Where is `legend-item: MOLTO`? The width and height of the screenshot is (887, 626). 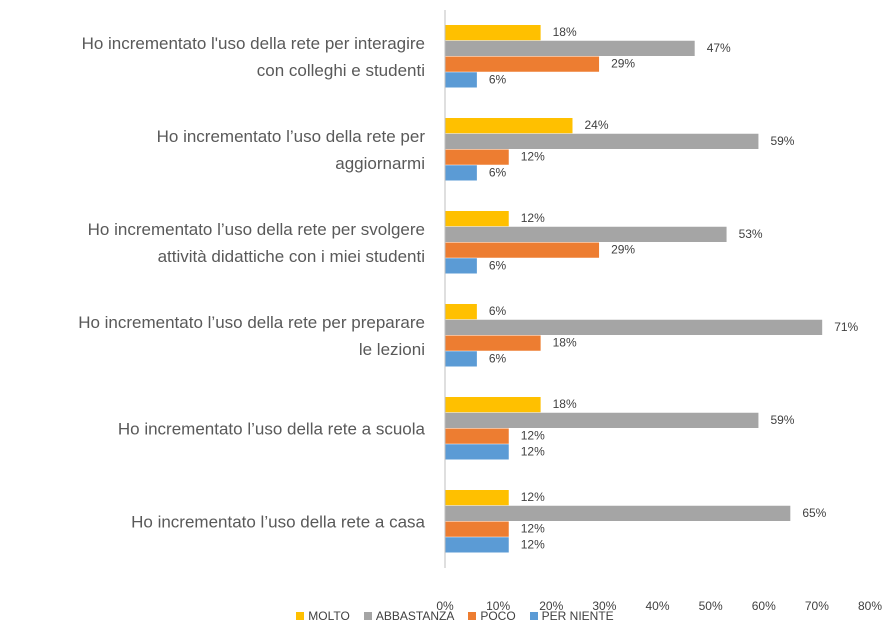 legend-item: MOLTO is located at coordinates (323, 616).